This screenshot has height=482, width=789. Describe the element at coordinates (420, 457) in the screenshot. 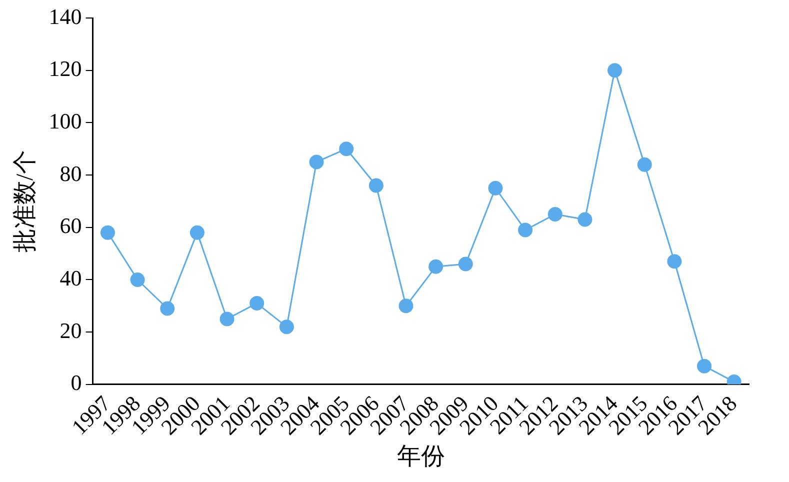

I see `x-axis-title: 年份` at that location.